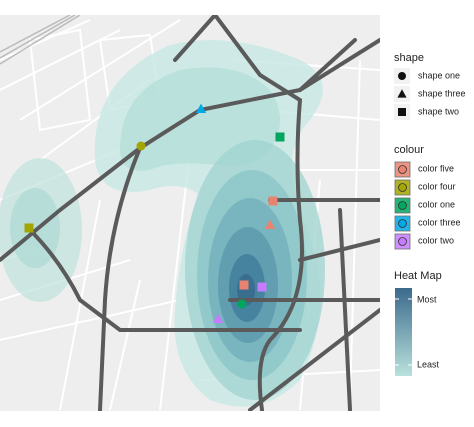  Describe the element at coordinates (428, 364) in the screenshot. I see `colorbar-label: Least` at that location.